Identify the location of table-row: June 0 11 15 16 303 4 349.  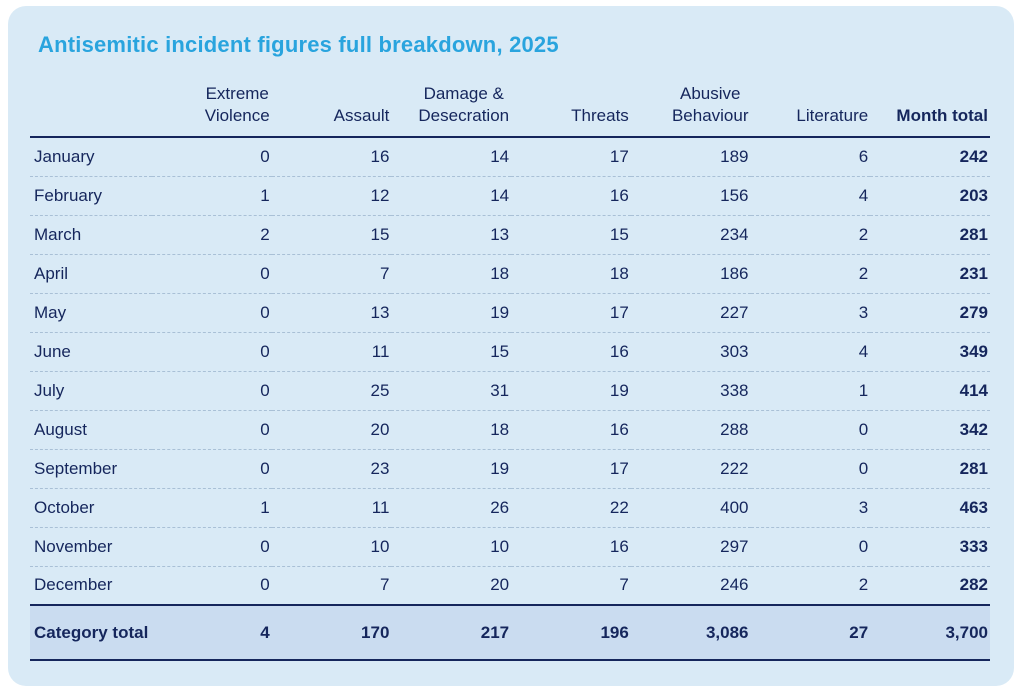
(510, 351).